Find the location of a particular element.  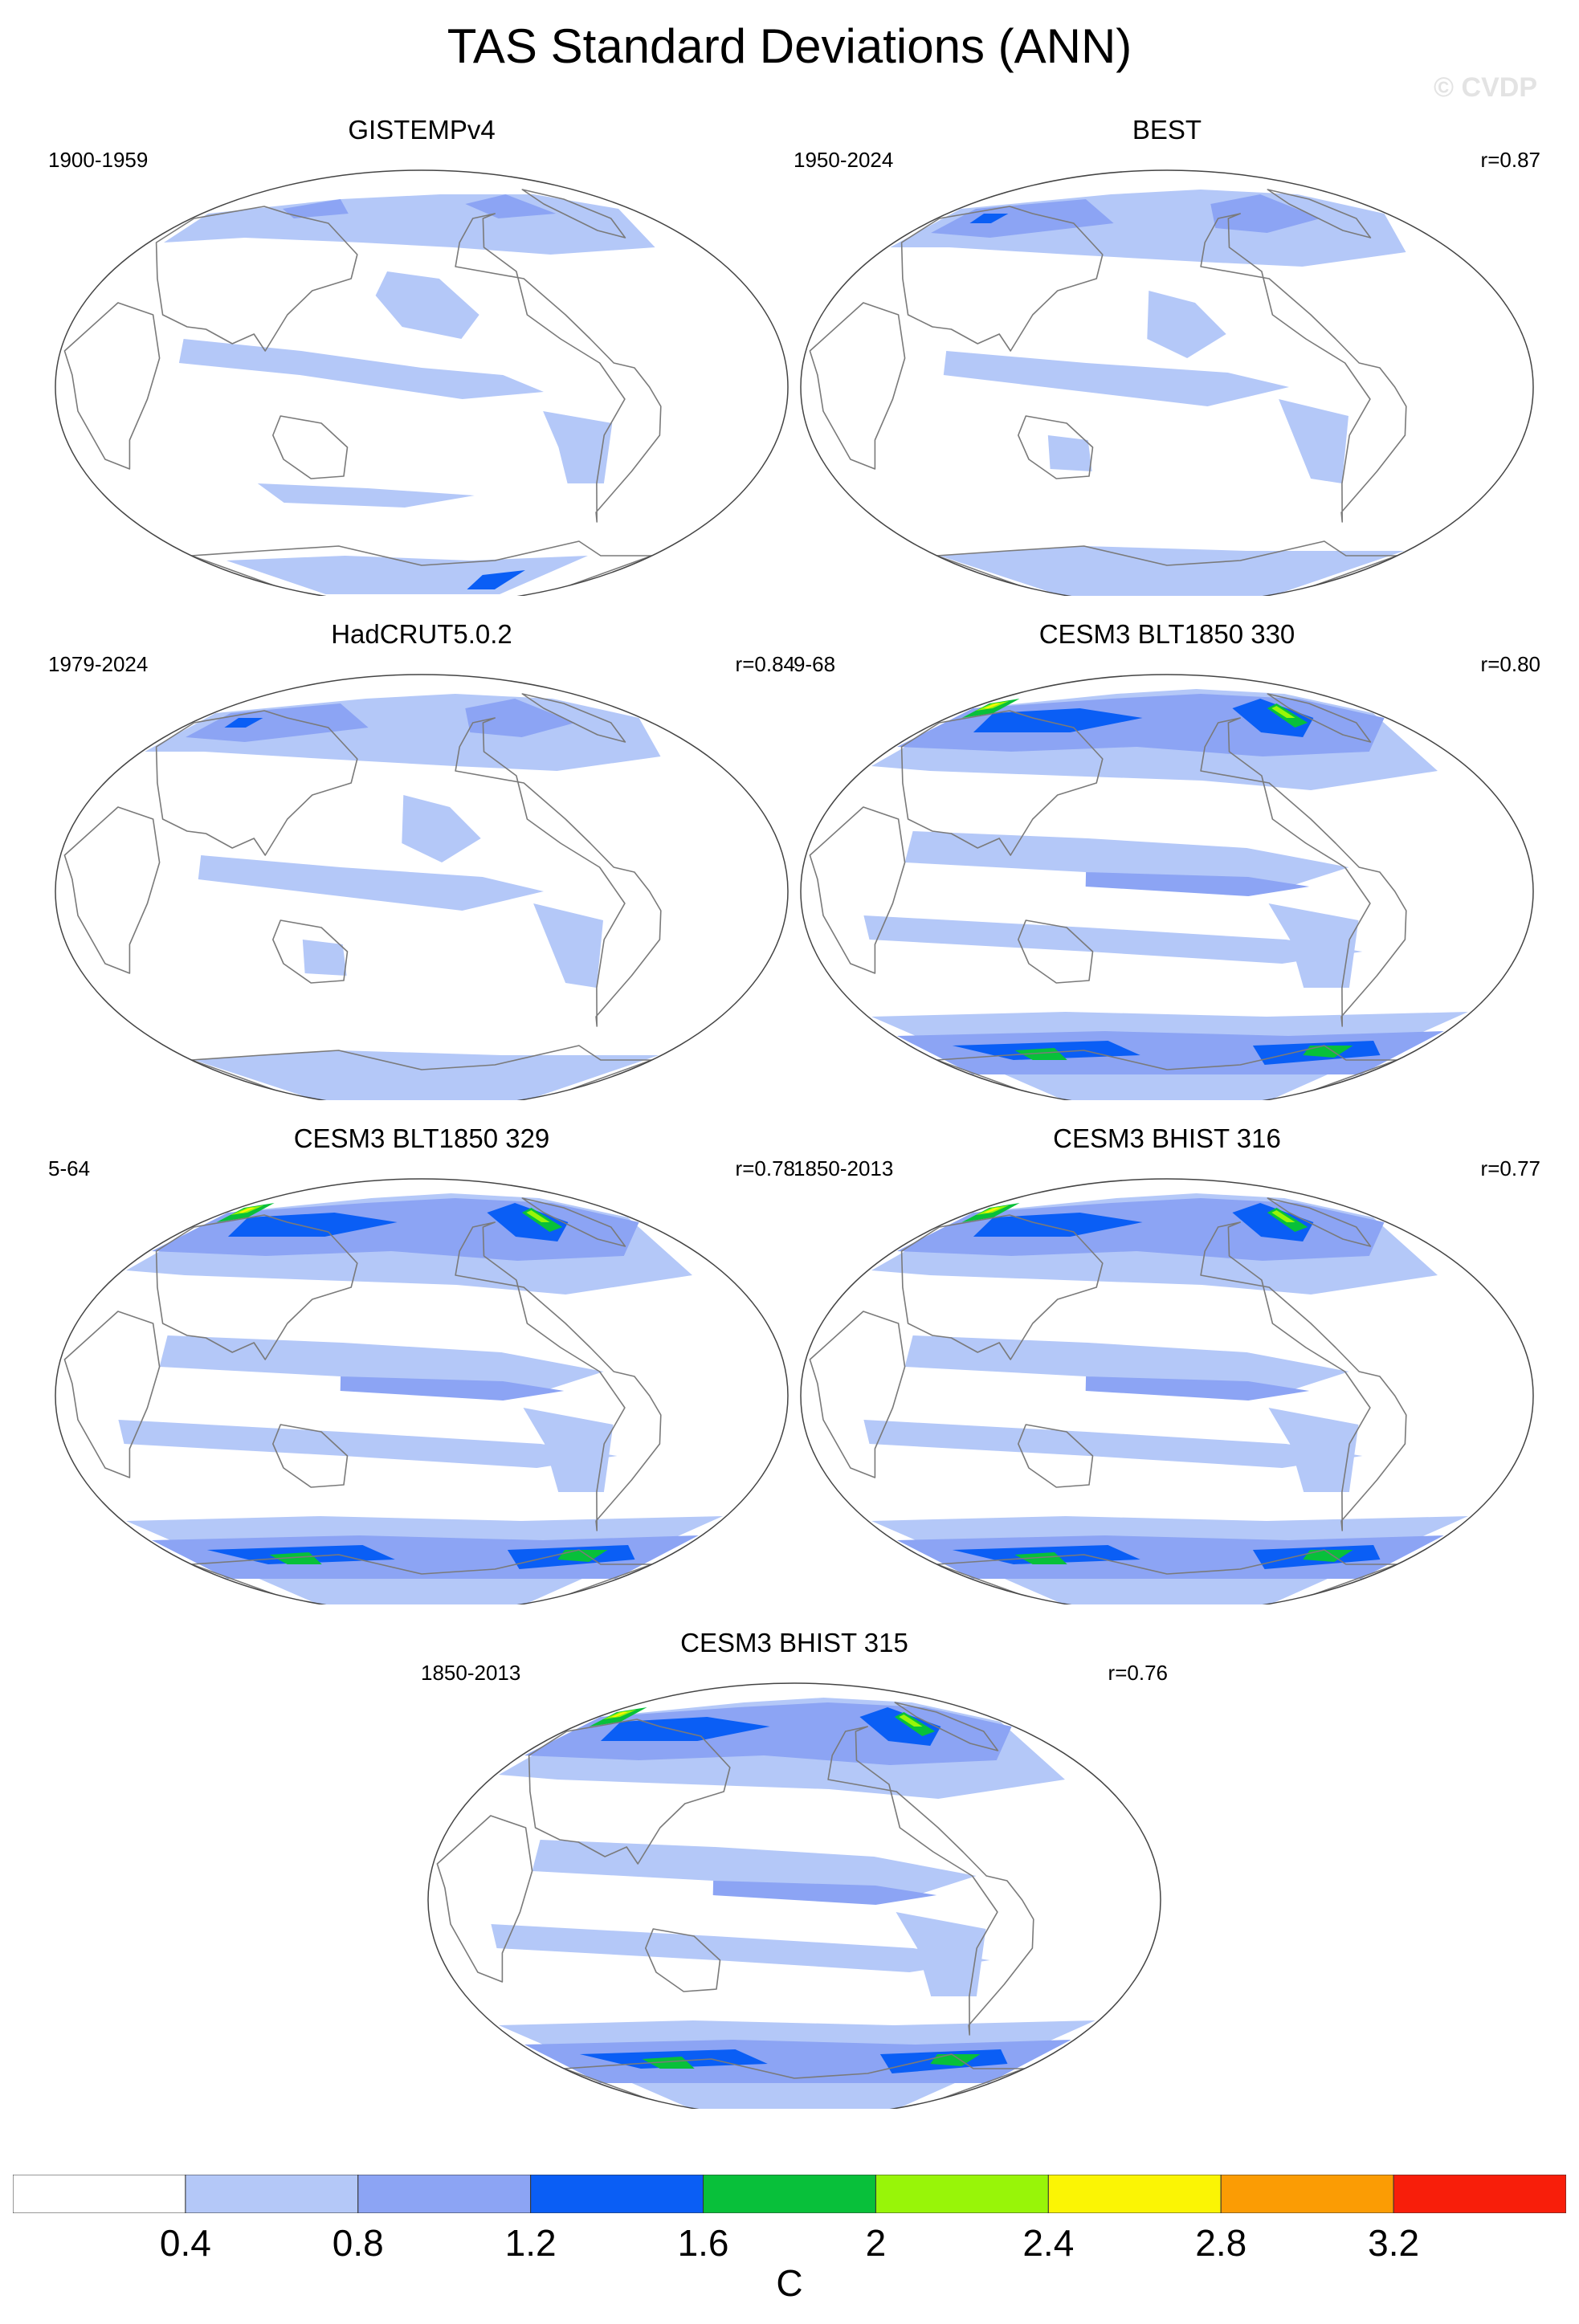

panel-period: 1979-2024 is located at coordinates (98, 664).